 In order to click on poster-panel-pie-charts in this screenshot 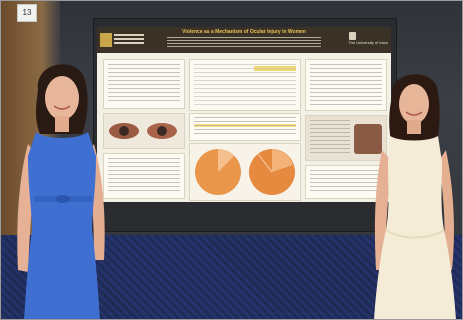, I will do `click(245, 172)`.